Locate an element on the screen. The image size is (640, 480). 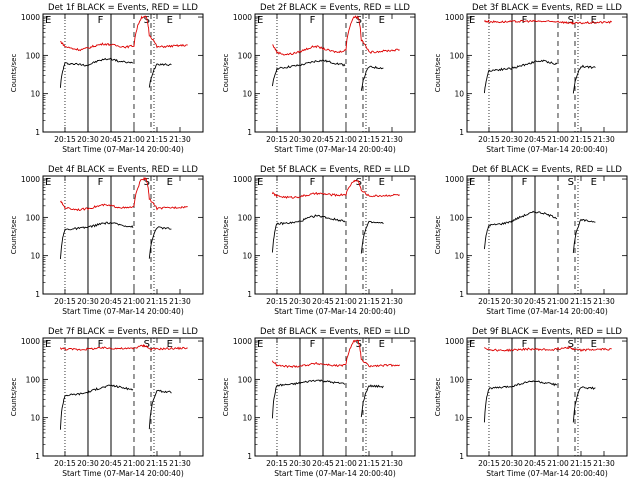
panel-title: Det 3f BLACK = Events, RED = LLD is located at coordinates (547, 8).